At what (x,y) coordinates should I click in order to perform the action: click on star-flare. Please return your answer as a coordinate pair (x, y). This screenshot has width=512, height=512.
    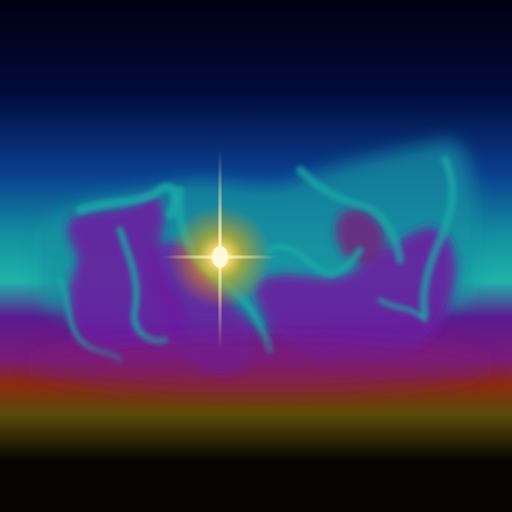
    Looking at the image, I should click on (220, 250).